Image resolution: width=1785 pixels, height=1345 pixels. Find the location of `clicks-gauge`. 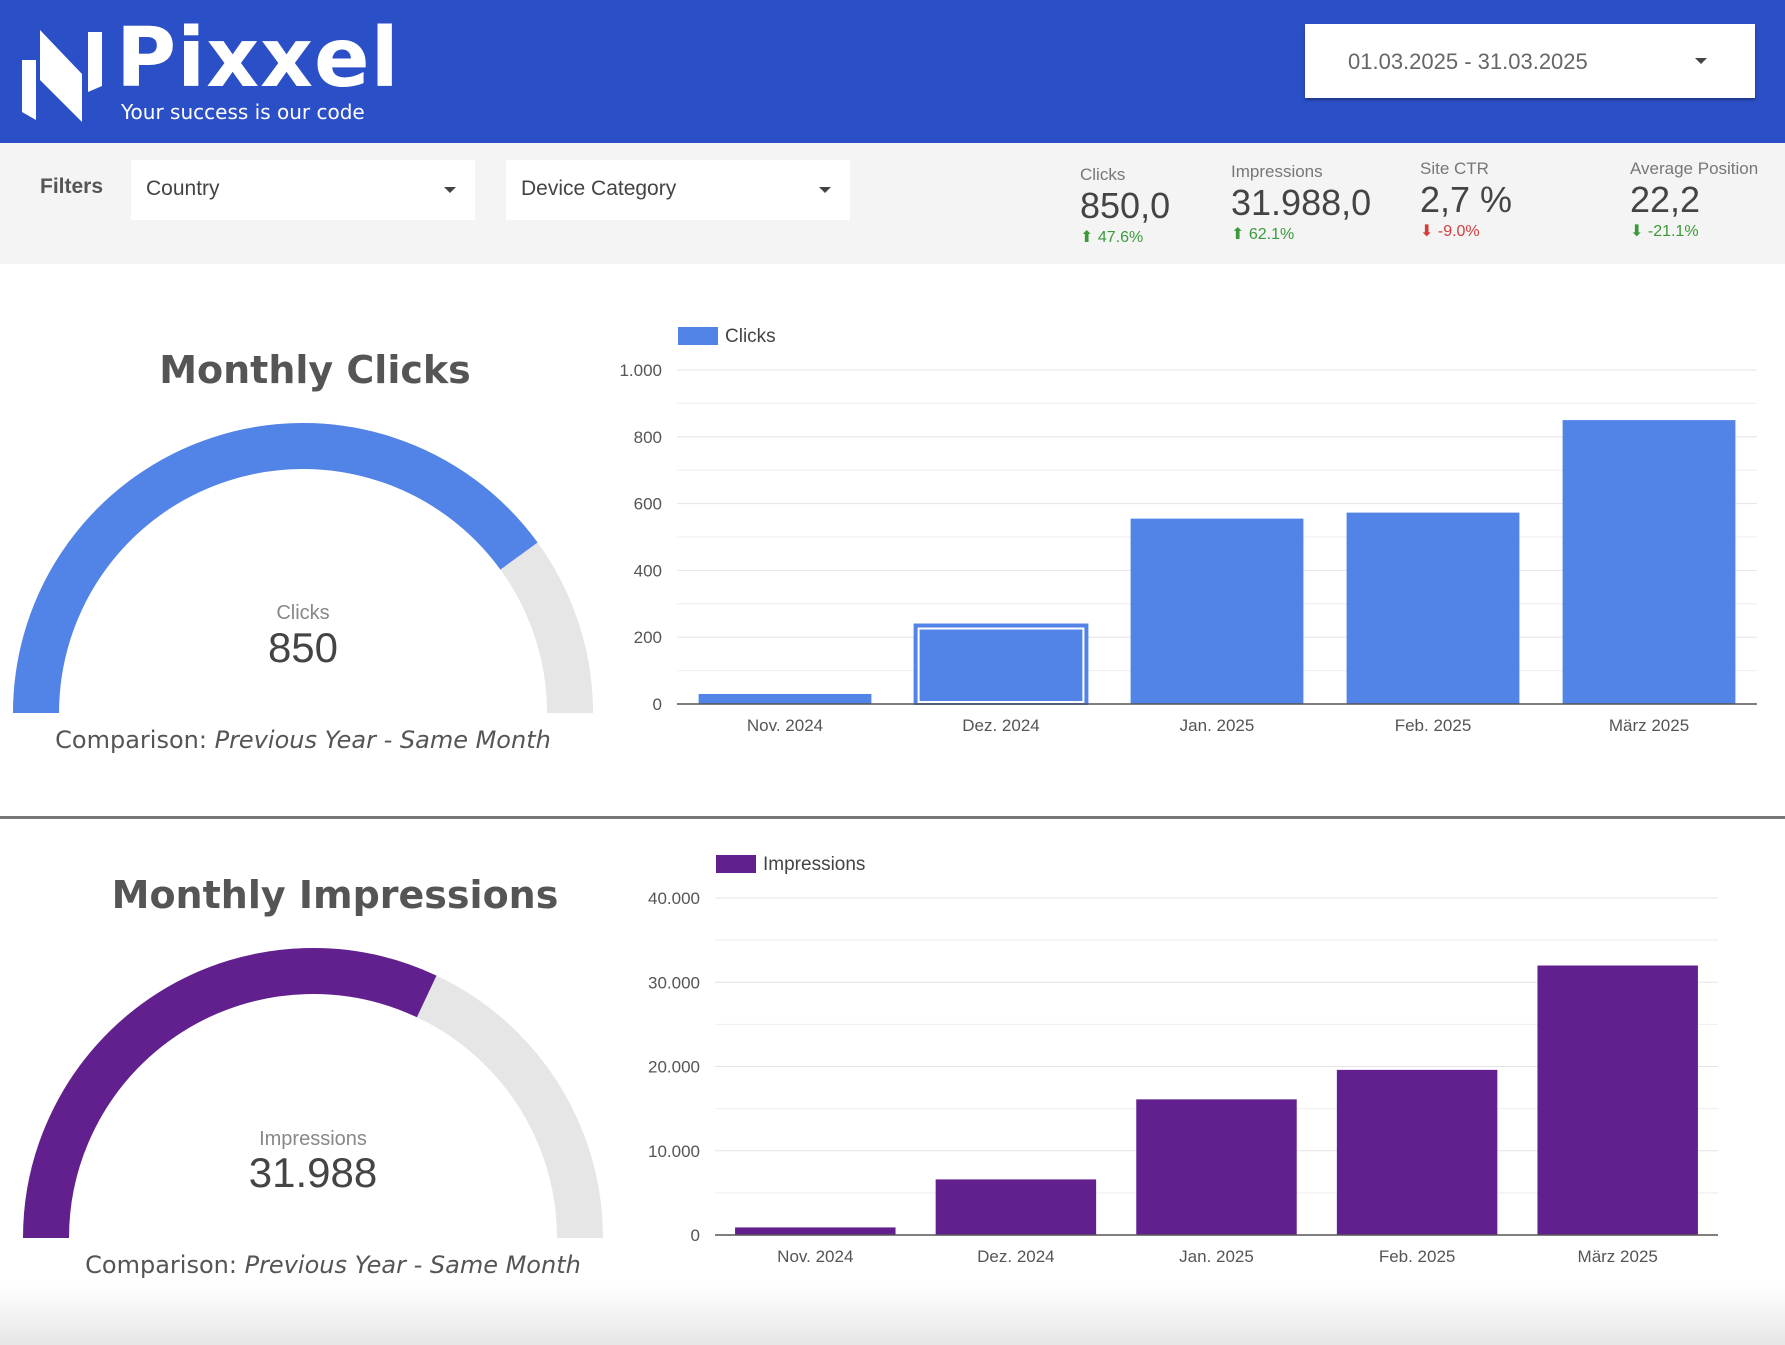

clicks-gauge is located at coordinates (303, 568).